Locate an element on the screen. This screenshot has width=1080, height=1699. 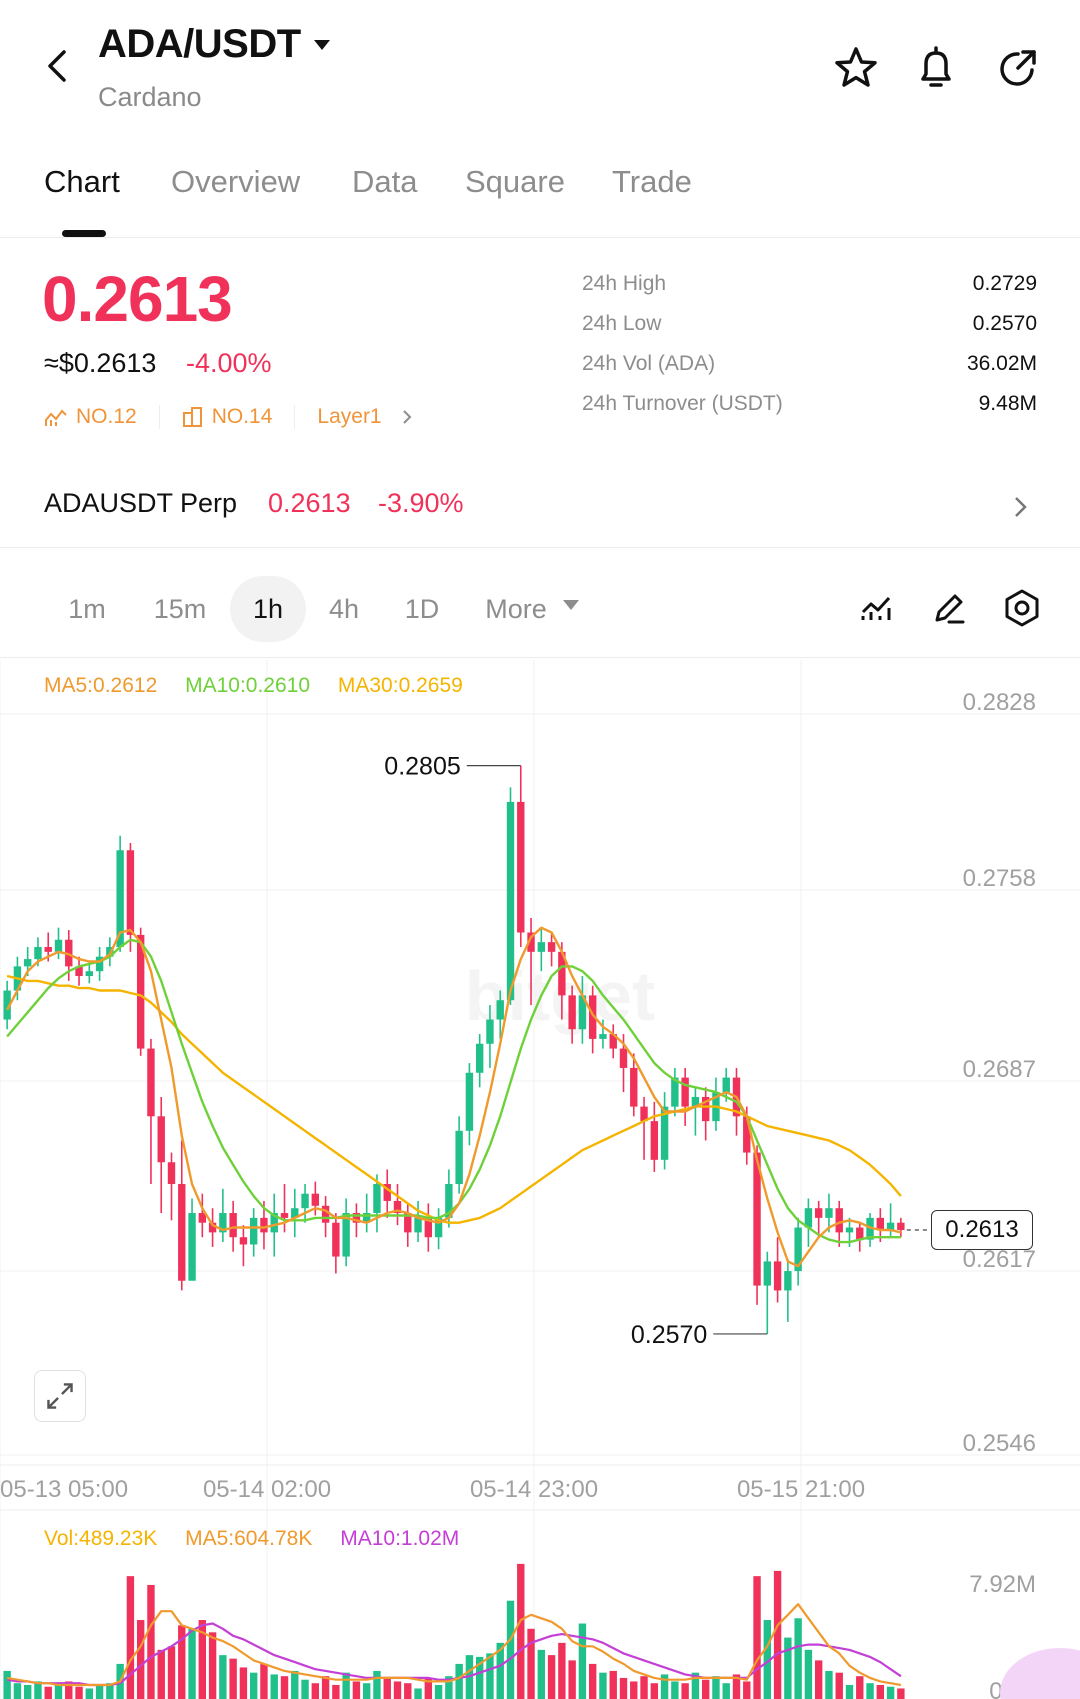
interval-1d: 1D is located at coordinates (422, 609).